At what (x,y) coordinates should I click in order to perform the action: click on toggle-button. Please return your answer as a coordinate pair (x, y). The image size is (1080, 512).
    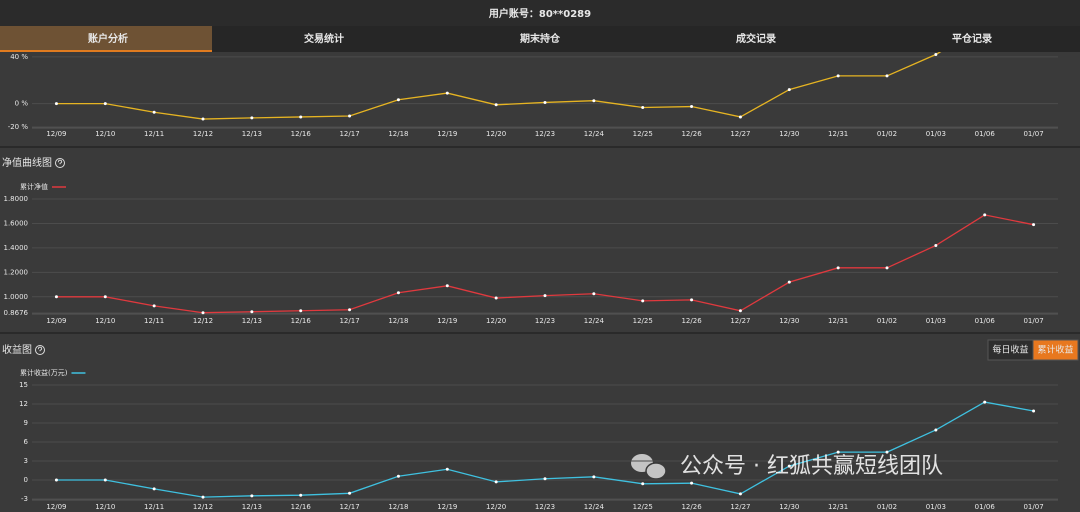
    Looking at the image, I should click on (1055, 350).